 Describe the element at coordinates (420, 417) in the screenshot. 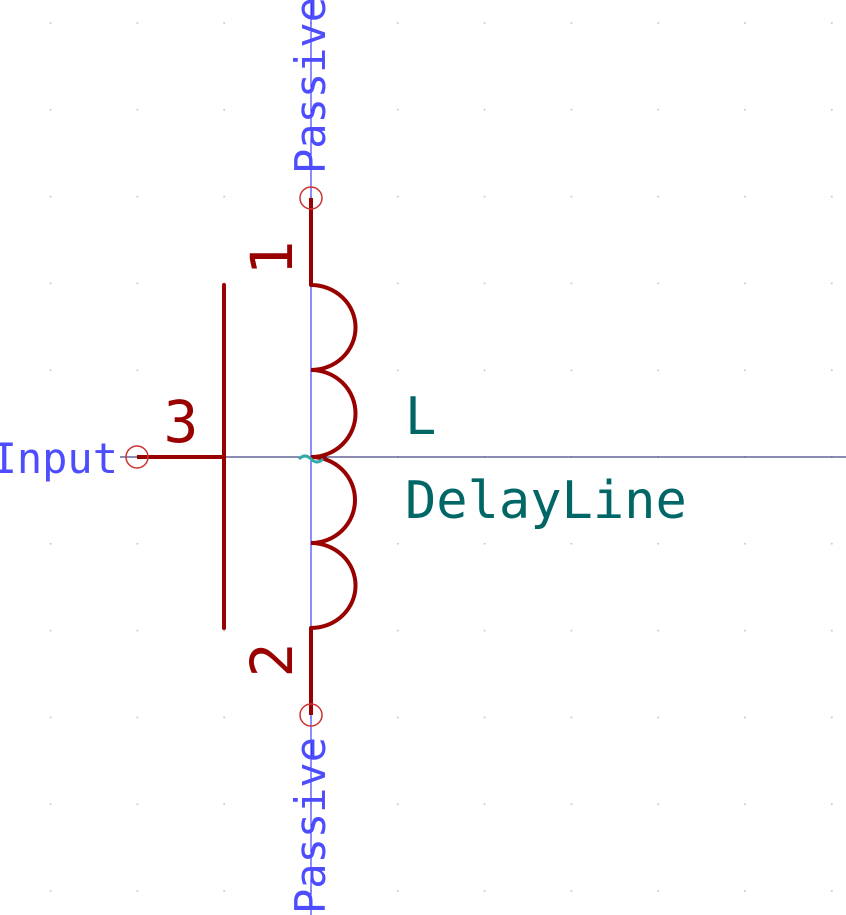

I see `reference-field: L` at that location.